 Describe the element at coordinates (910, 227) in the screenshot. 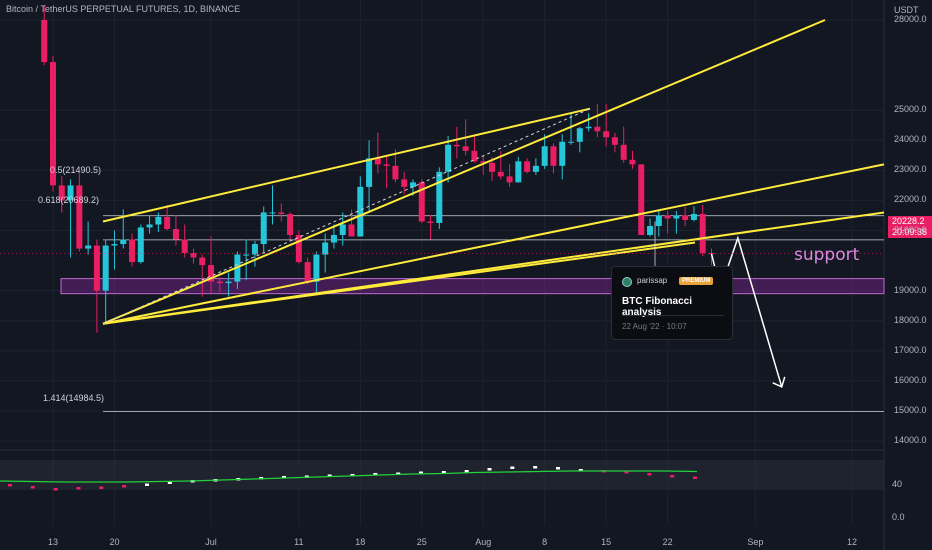

I see `current-price-tag: 20228.2 20:09:38` at that location.